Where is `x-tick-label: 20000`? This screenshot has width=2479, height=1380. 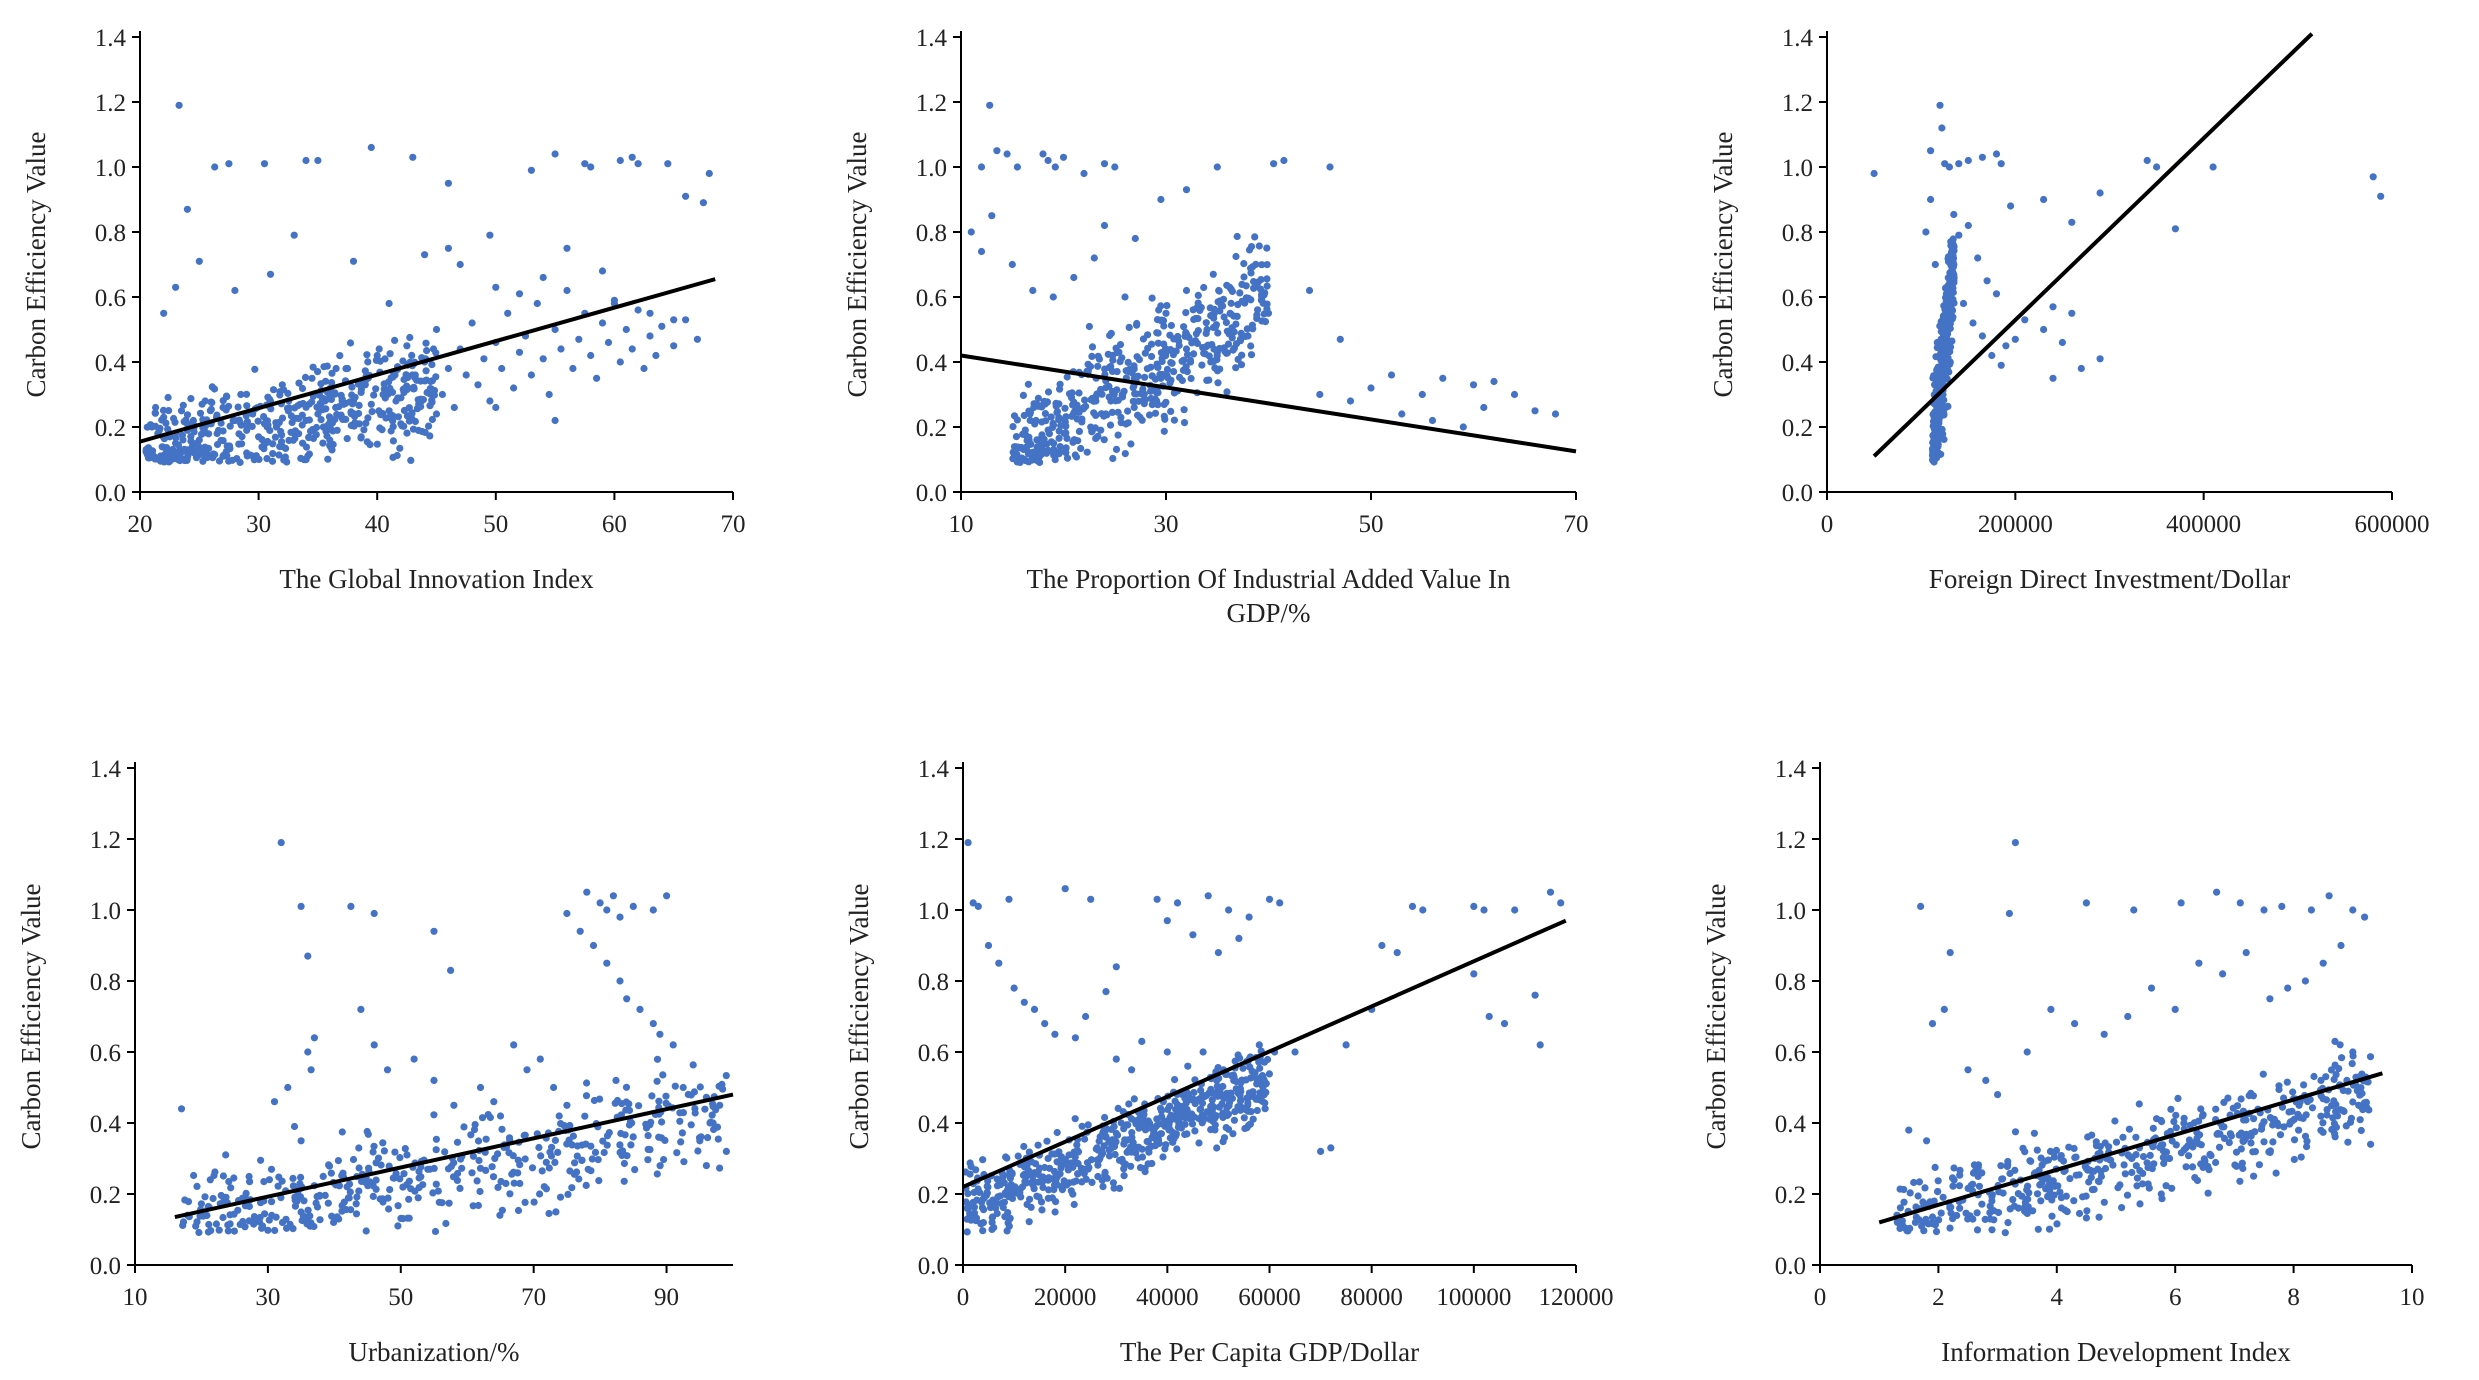
x-tick-label: 20000 is located at coordinates (1065, 1297).